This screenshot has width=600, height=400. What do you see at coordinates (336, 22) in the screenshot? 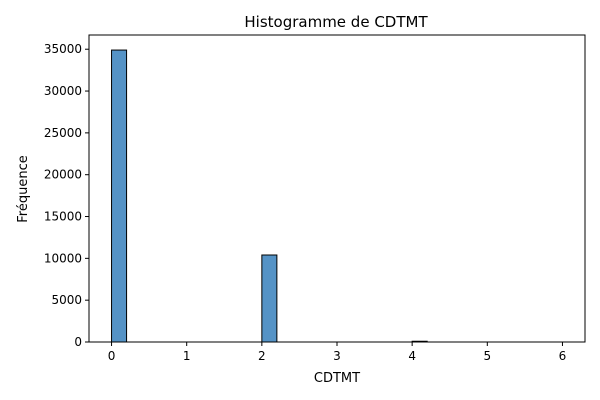
I see `chart-title: Histogramme de CDTMT` at bounding box center [336, 22].